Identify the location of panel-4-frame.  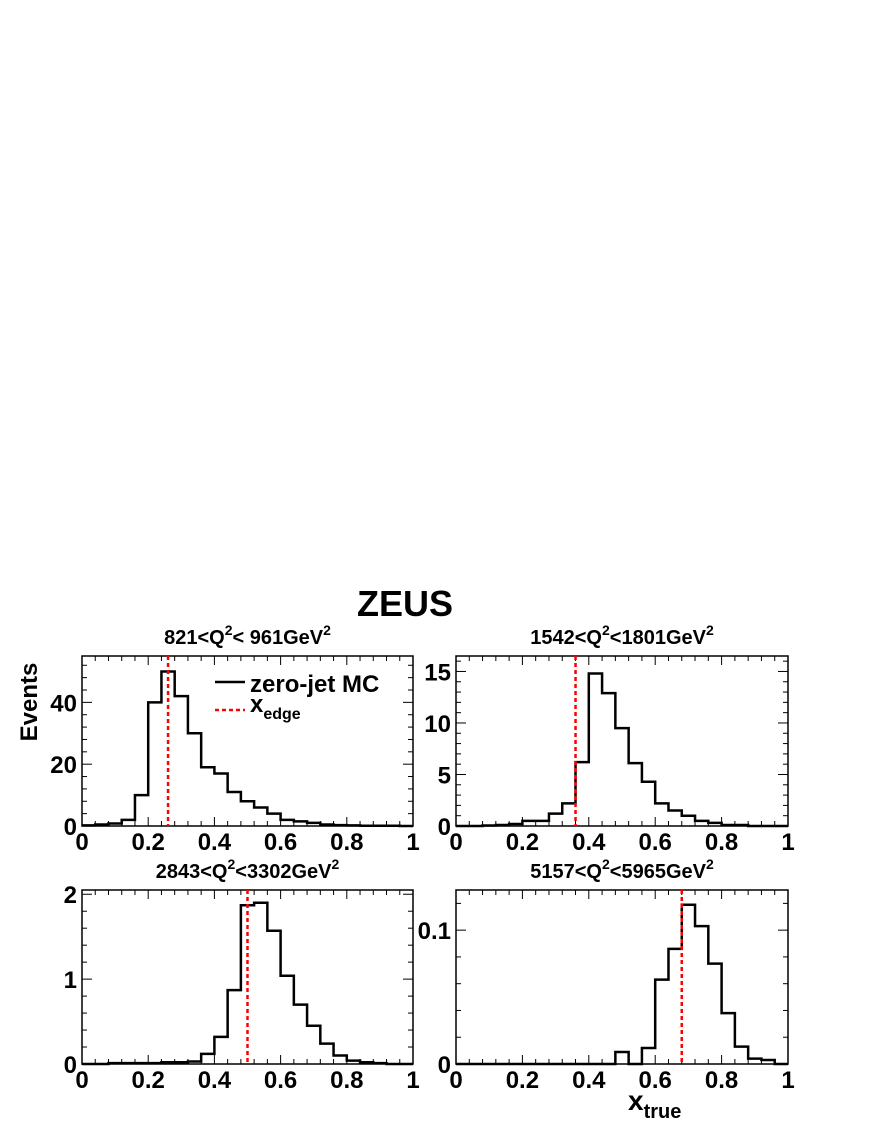
(622, 977).